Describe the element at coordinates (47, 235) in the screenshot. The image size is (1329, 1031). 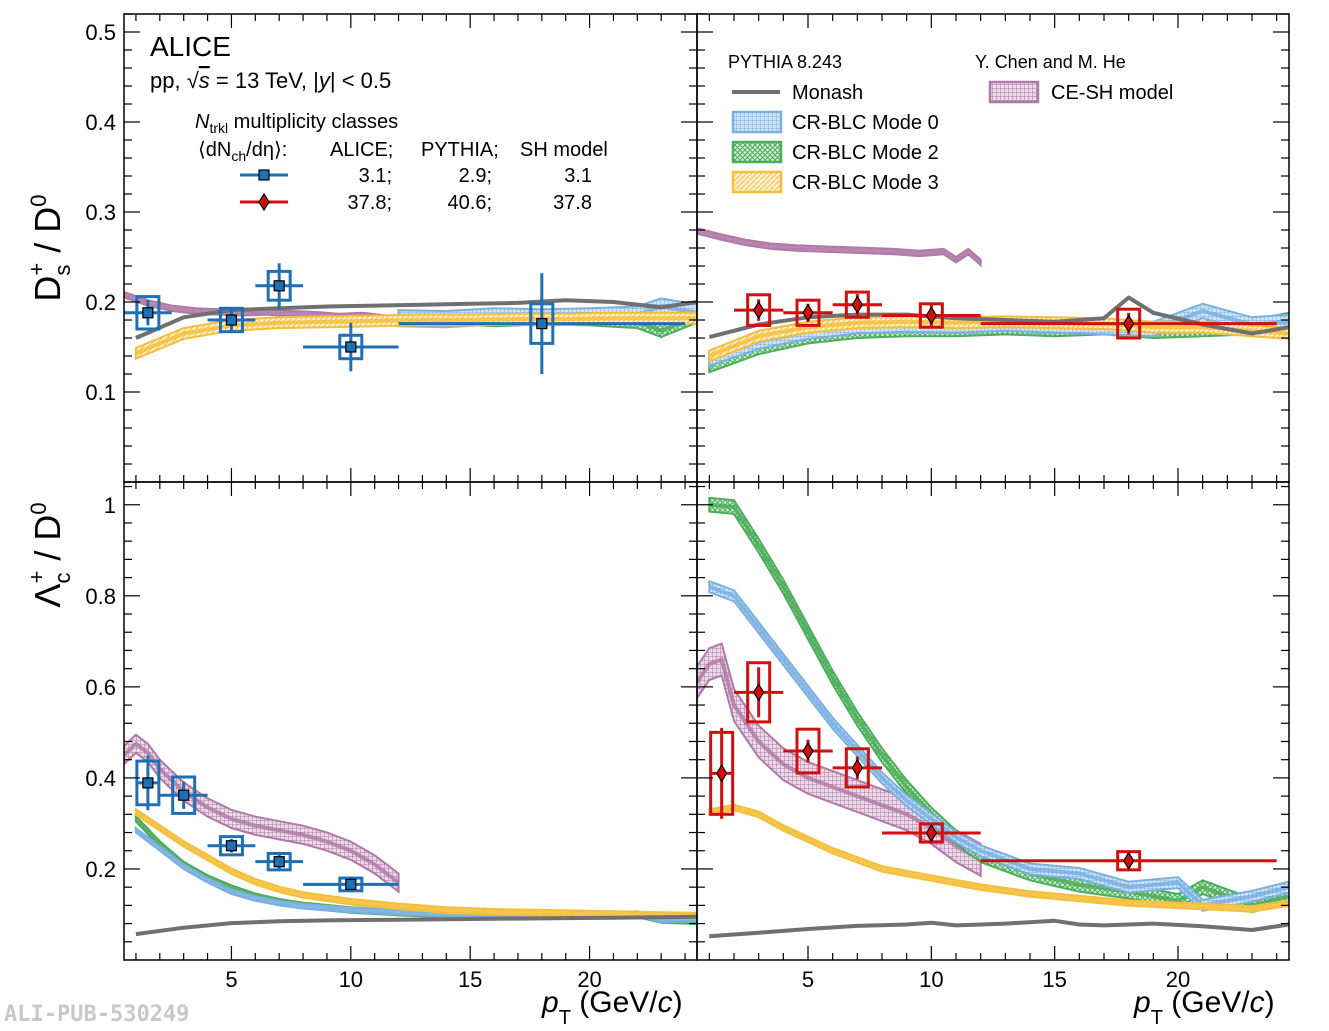
I see `ylabel-part: / D` at that location.